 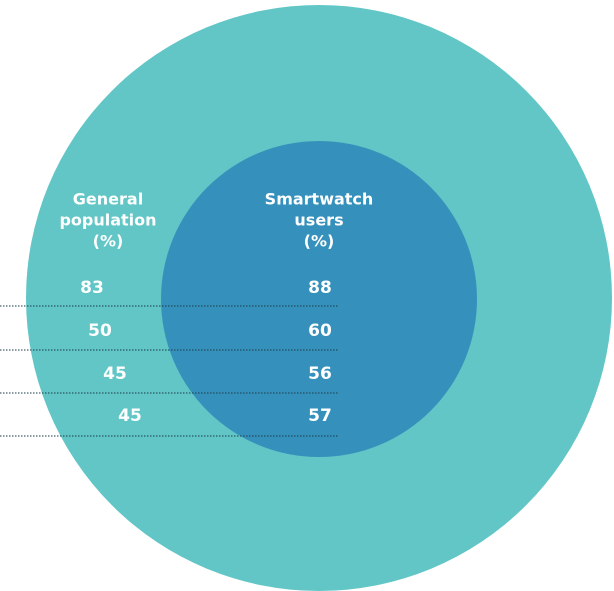 What do you see at coordinates (319, 199) in the screenshot?
I see `column-header: Smartwatch` at bounding box center [319, 199].